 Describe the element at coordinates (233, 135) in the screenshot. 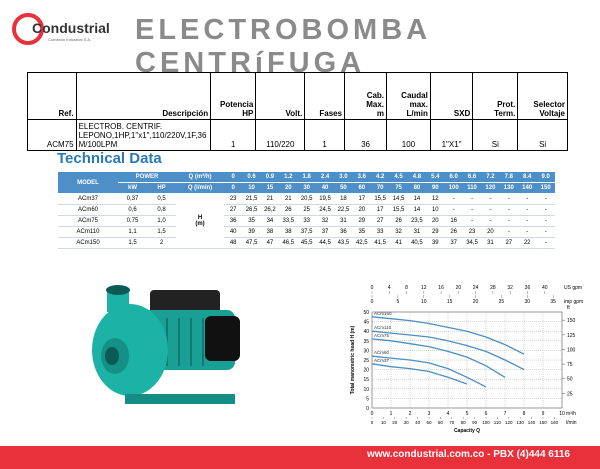

I see `table-cell: 1` at that location.